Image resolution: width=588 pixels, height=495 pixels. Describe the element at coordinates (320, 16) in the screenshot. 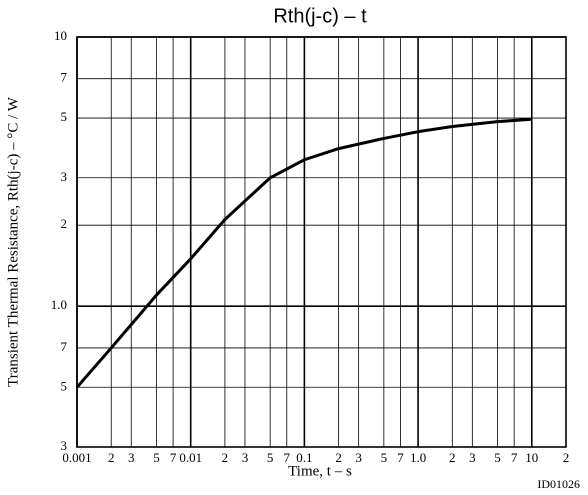

I see `chart-title: Rth(j-c) – t` at that location.